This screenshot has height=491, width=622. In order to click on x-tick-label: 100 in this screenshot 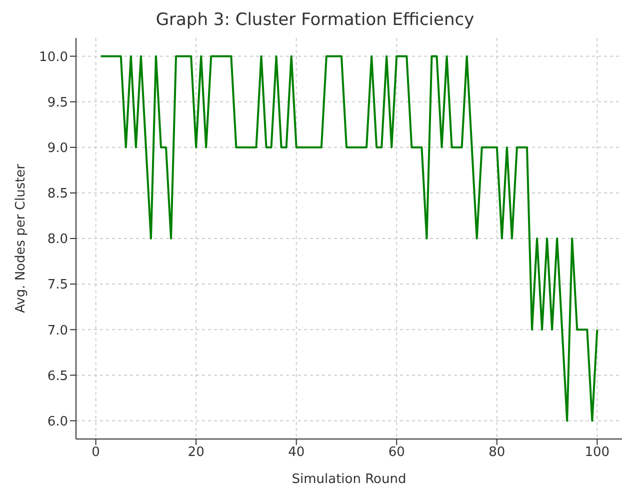, I will do `click(597, 452)`.